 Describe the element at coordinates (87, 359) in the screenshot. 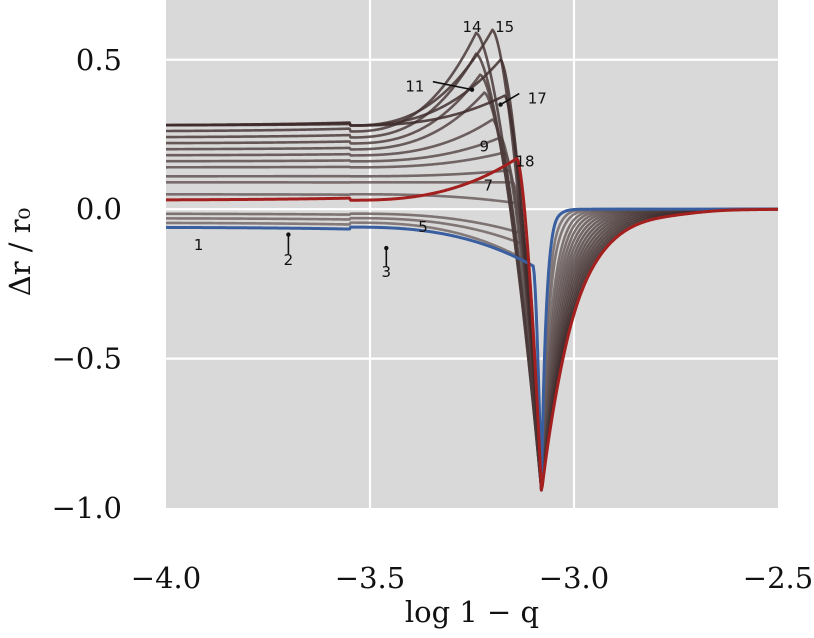

I see `y-tick-label: −0.5` at that location.